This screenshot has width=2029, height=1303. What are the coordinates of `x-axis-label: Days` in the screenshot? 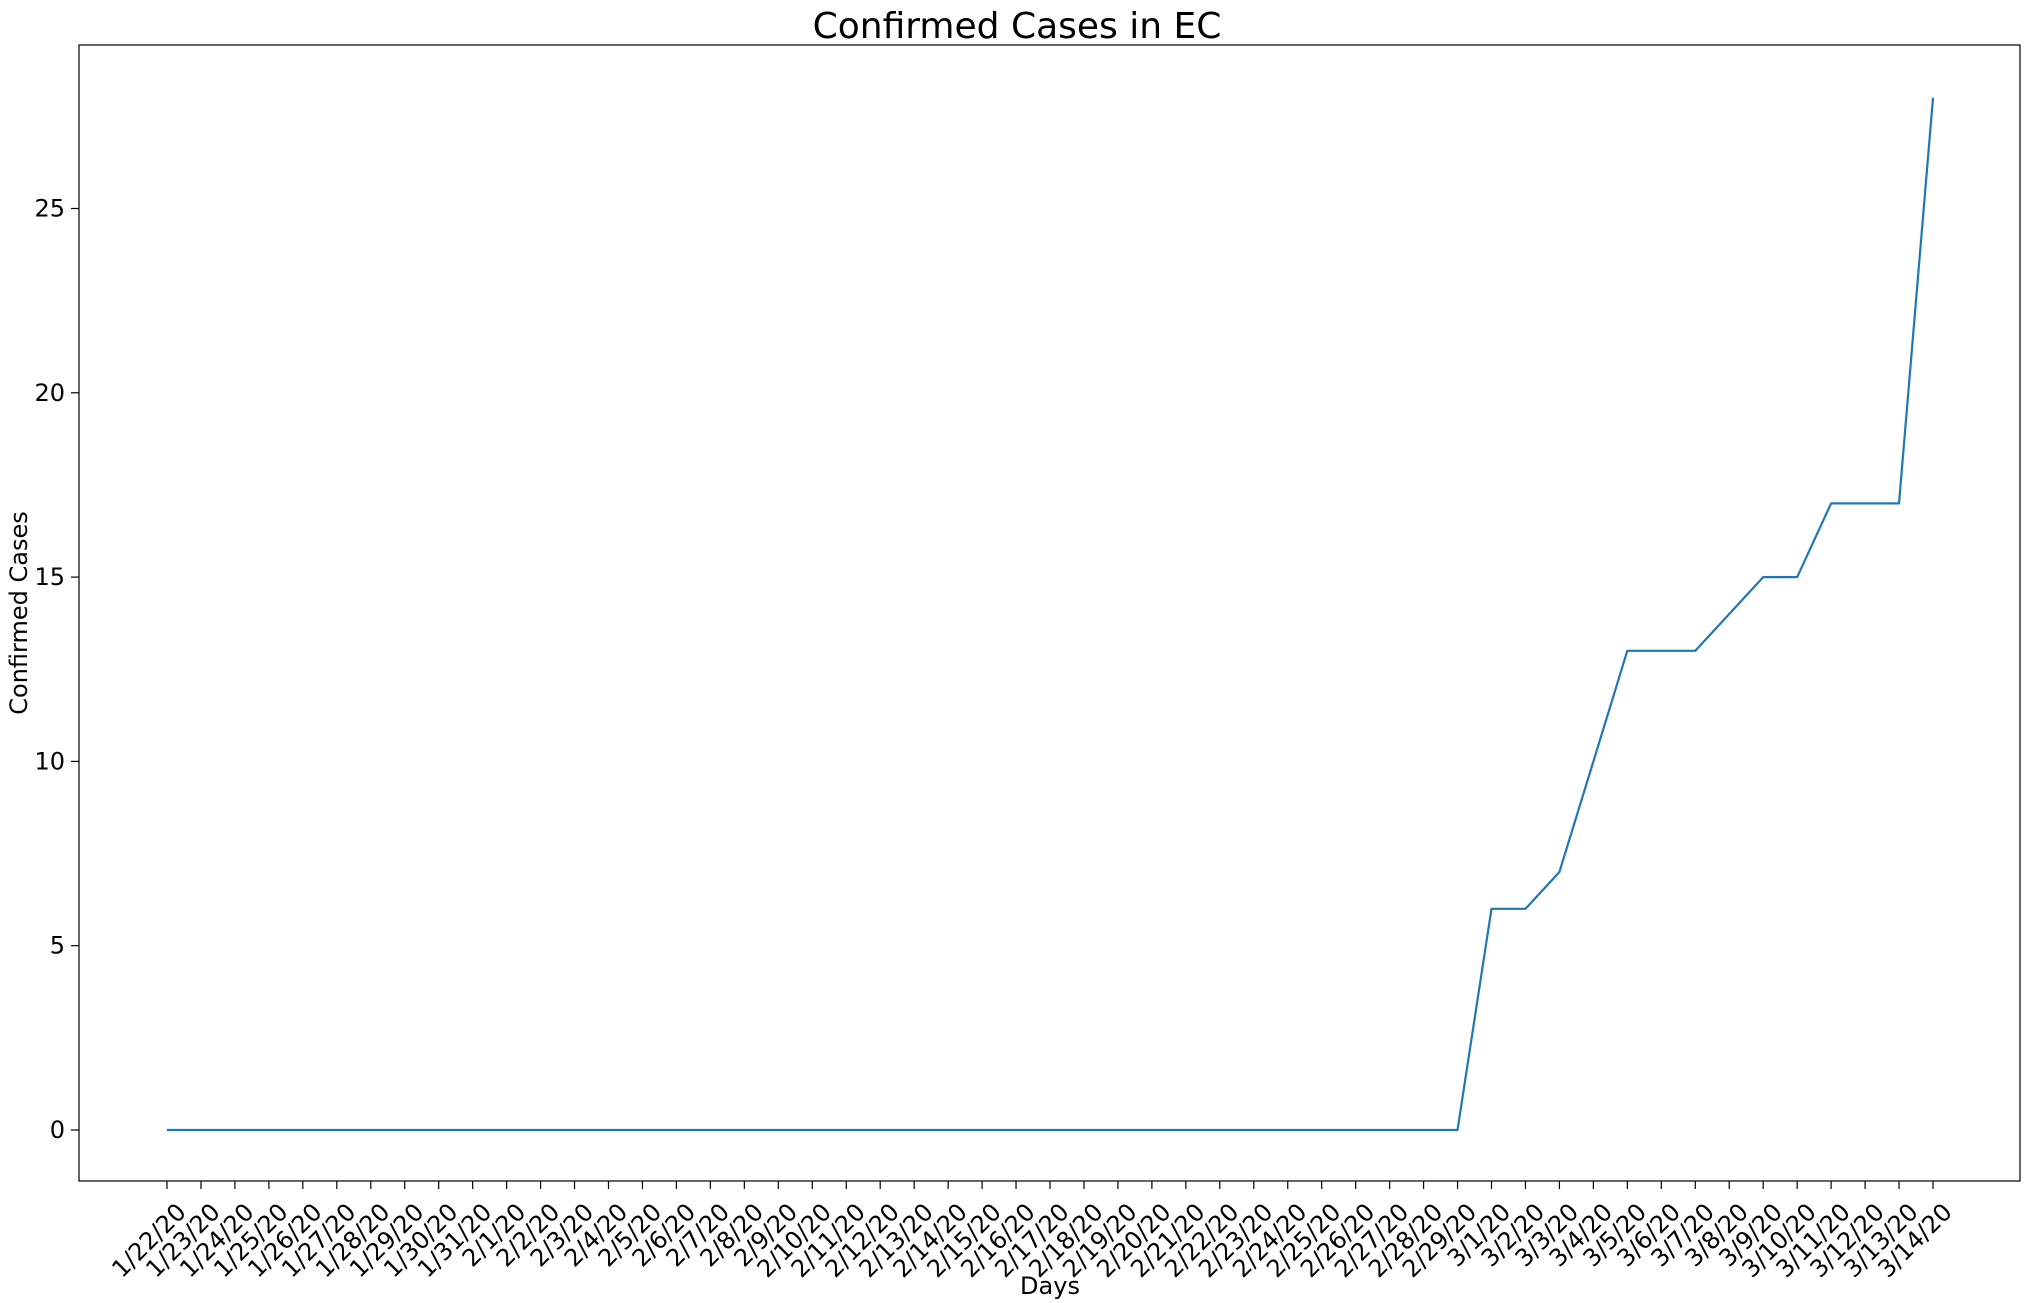 It's located at (1050, 1286).